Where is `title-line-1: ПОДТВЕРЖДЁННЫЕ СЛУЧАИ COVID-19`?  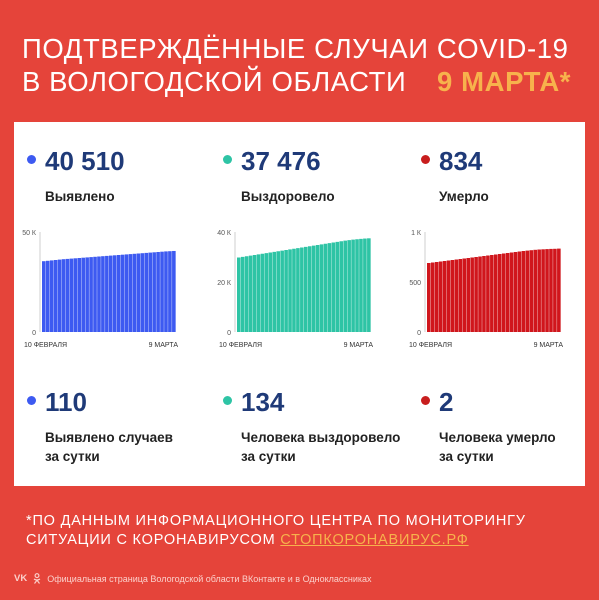 title-line-1: ПОДТВЕРЖДЁННЫЕ СЛУЧАИ COVID-19 is located at coordinates (295, 48).